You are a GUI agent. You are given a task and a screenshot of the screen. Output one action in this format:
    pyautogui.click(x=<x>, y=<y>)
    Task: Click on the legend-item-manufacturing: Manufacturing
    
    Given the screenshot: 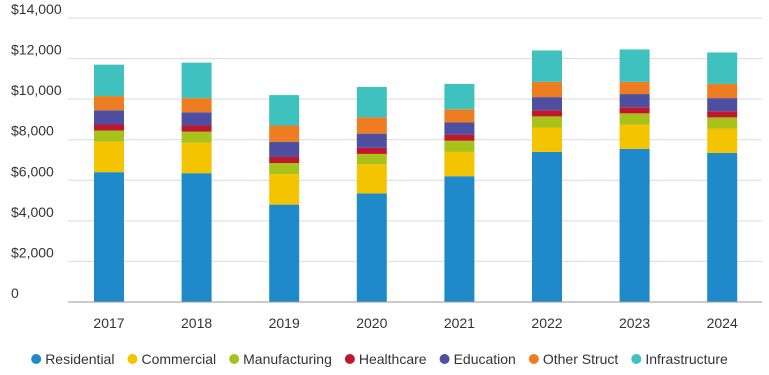 What is the action you would take?
    pyautogui.click(x=280, y=359)
    